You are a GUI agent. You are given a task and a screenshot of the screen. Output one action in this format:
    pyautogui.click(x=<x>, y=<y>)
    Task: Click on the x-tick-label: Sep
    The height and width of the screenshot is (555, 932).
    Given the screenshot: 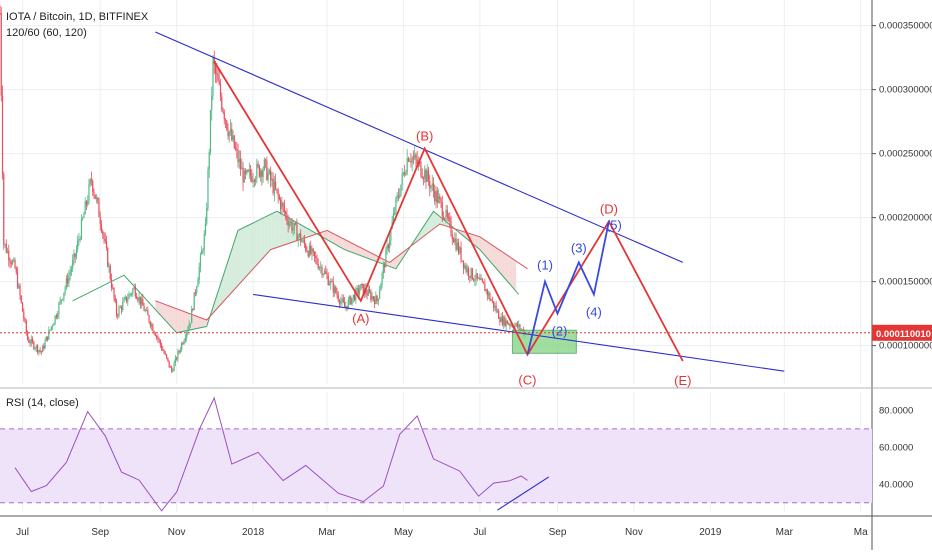 What is the action you would take?
    pyautogui.click(x=100, y=532)
    